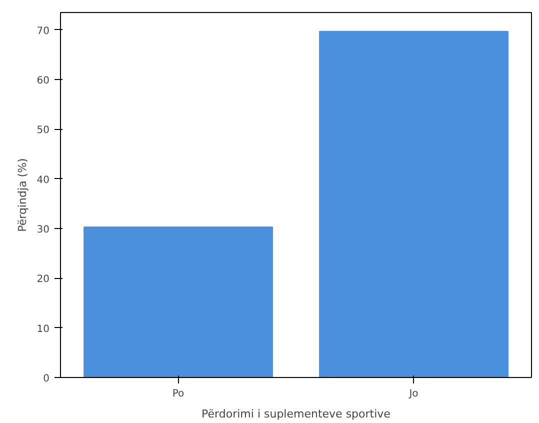  What do you see at coordinates (43, 329) in the screenshot?
I see `y-tick-label: 10` at bounding box center [43, 329].